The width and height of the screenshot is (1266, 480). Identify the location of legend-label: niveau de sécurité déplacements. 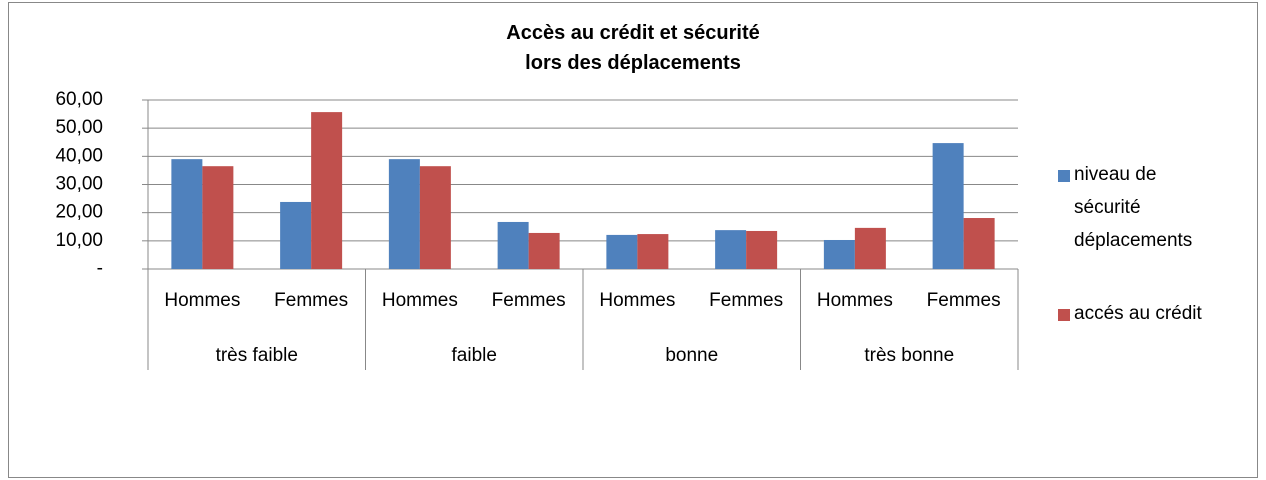
(1133, 207).